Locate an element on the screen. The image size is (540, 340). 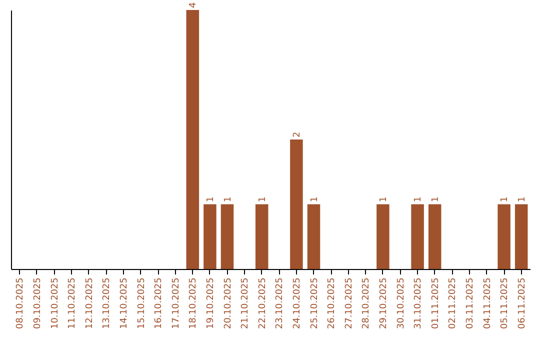
data-label: 4 is located at coordinates (193, 5).